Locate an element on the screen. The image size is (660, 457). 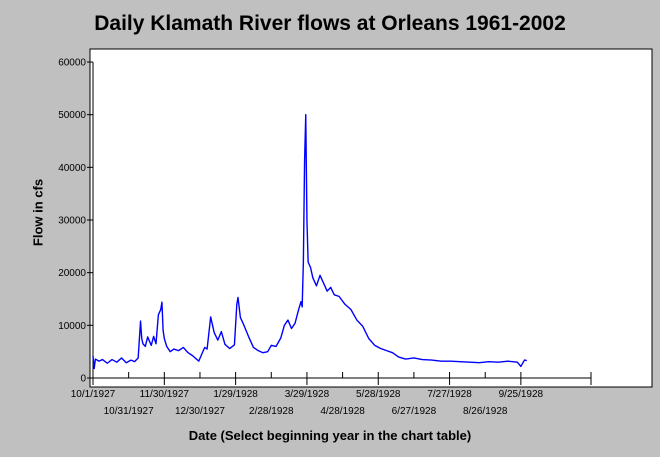
x-tick-label: 12/30/1927 is located at coordinates (200, 411).